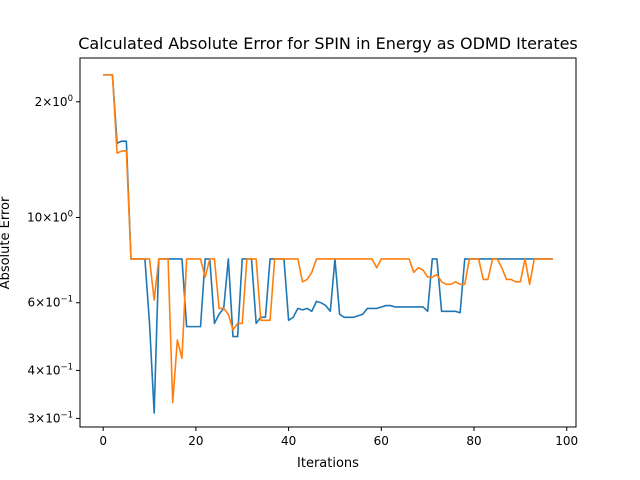 This screenshot has width=640, height=480. What do you see at coordinates (51, 417) in the screenshot?
I see `y-tick-label: 3×10−1` at bounding box center [51, 417].